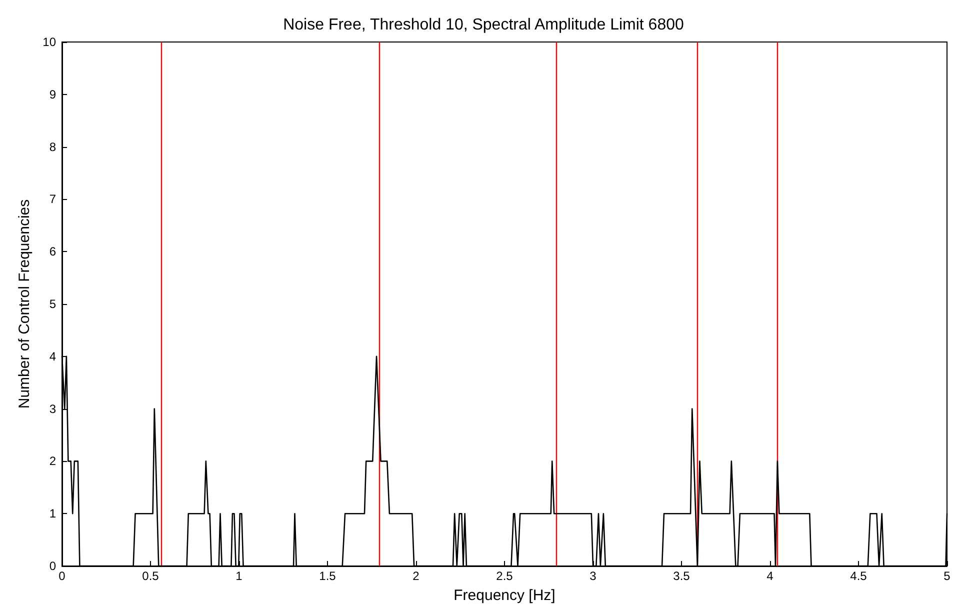 The height and width of the screenshot is (616, 967). I want to click on y-tick-label: 3, so click(52, 409).